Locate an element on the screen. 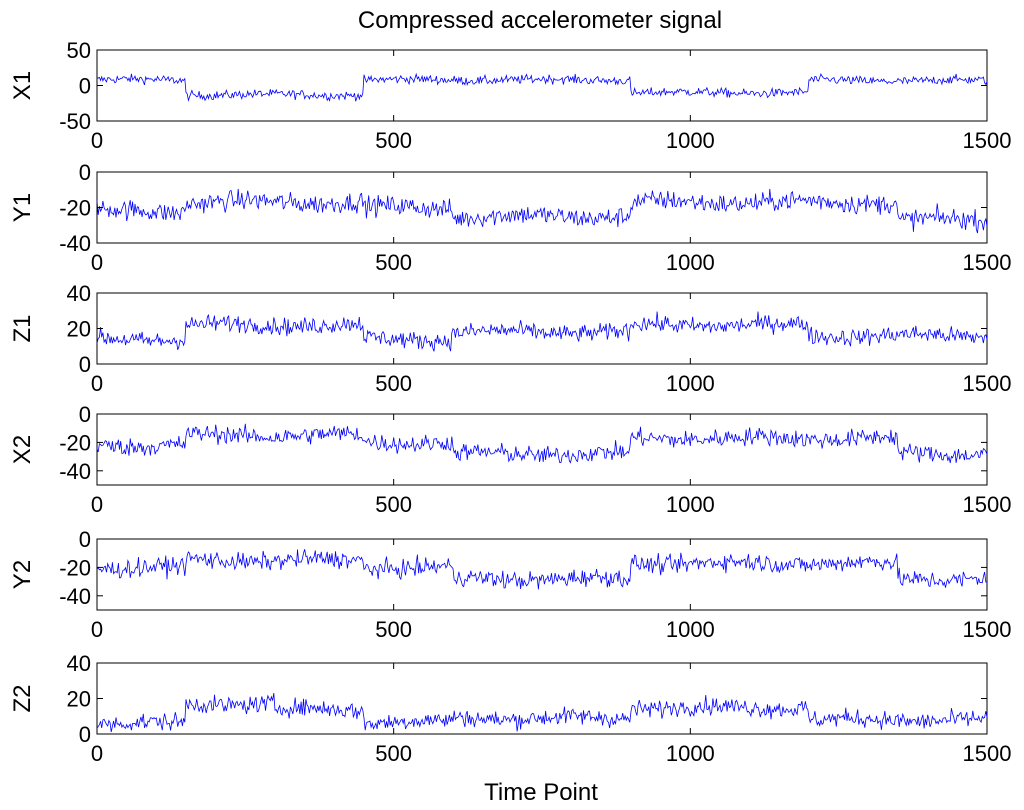 This screenshot has height=810, width=1024. subplot-z1: 40 20 00 500 1000 1500 Z1 is located at coordinates (510, 338).